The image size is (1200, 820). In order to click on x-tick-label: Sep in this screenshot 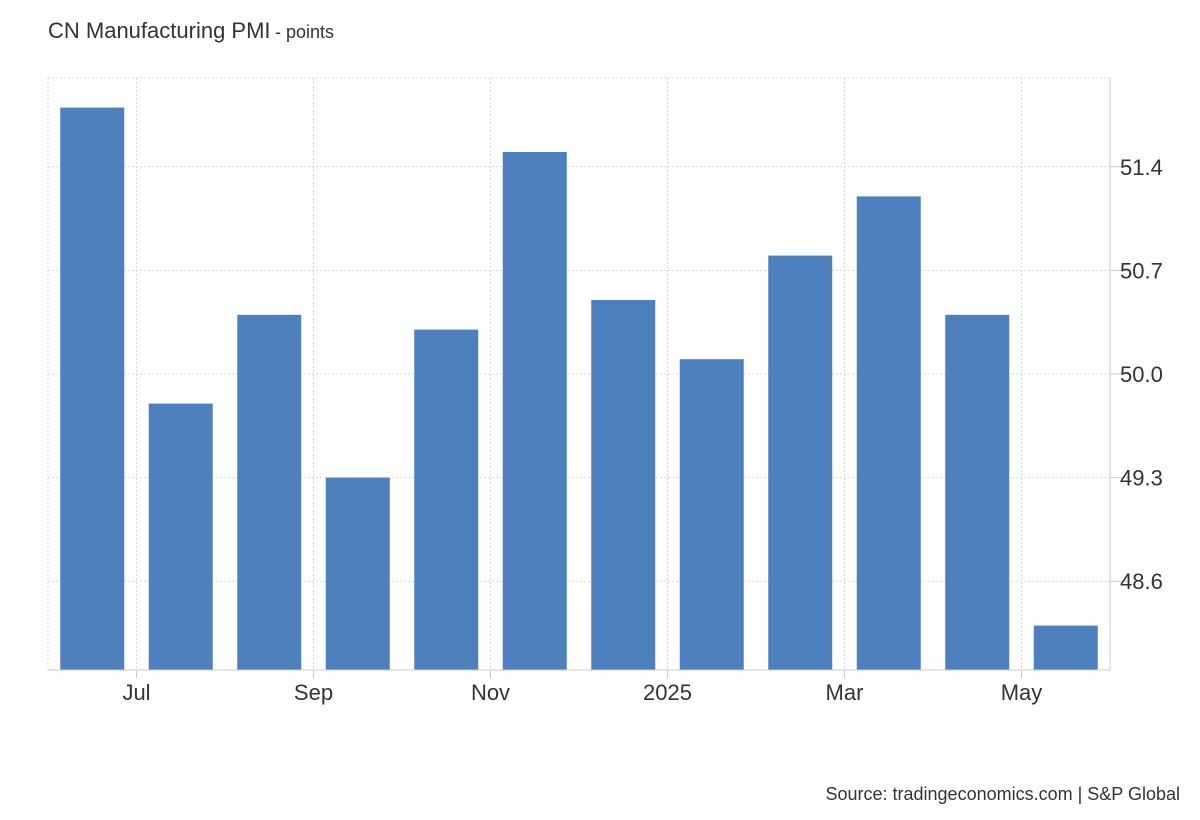, I will do `click(313, 692)`.